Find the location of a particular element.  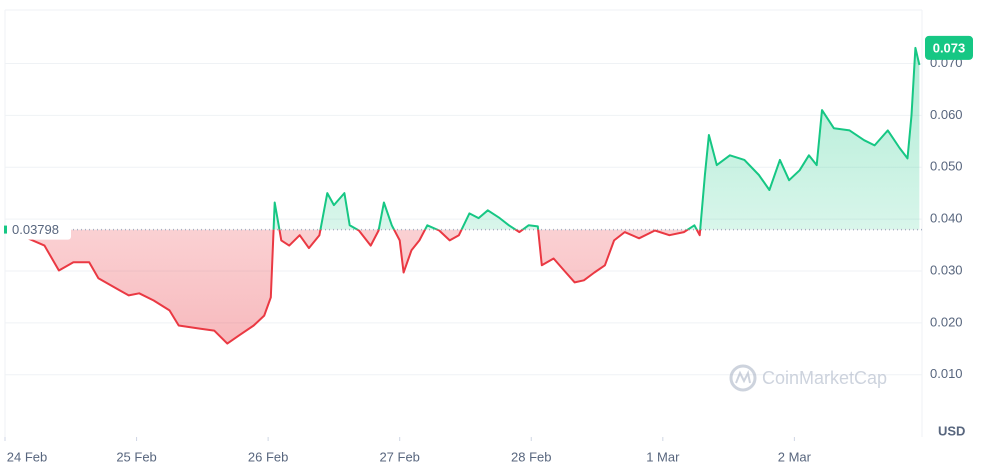

x-tick-label: 25 Feb is located at coordinates (136, 456).